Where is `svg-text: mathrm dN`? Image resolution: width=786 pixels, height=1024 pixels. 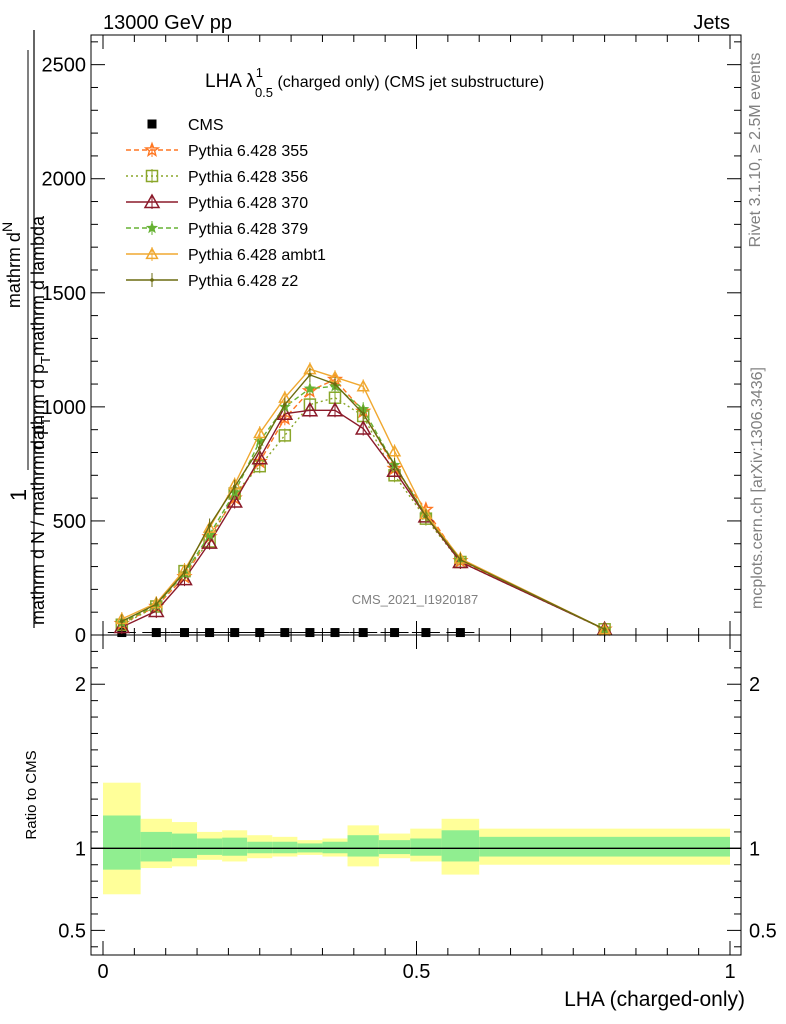 svg-text: mathrm dN is located at coordinates (12, 265).